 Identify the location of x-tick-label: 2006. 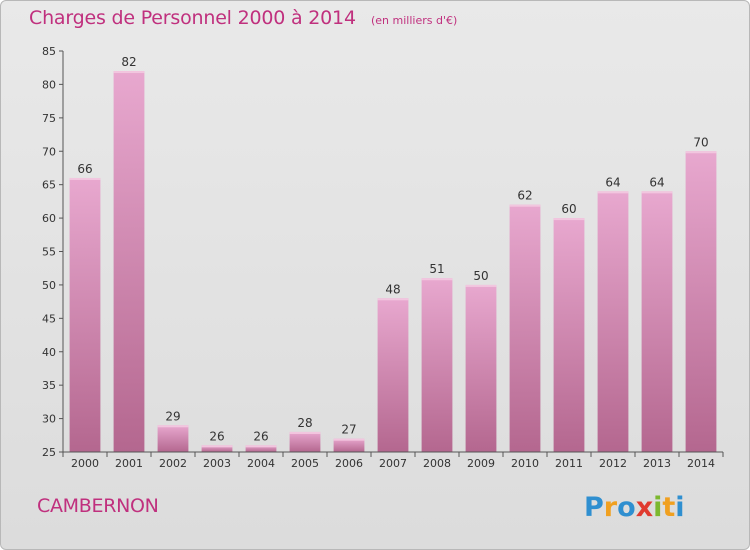
(349, 463).